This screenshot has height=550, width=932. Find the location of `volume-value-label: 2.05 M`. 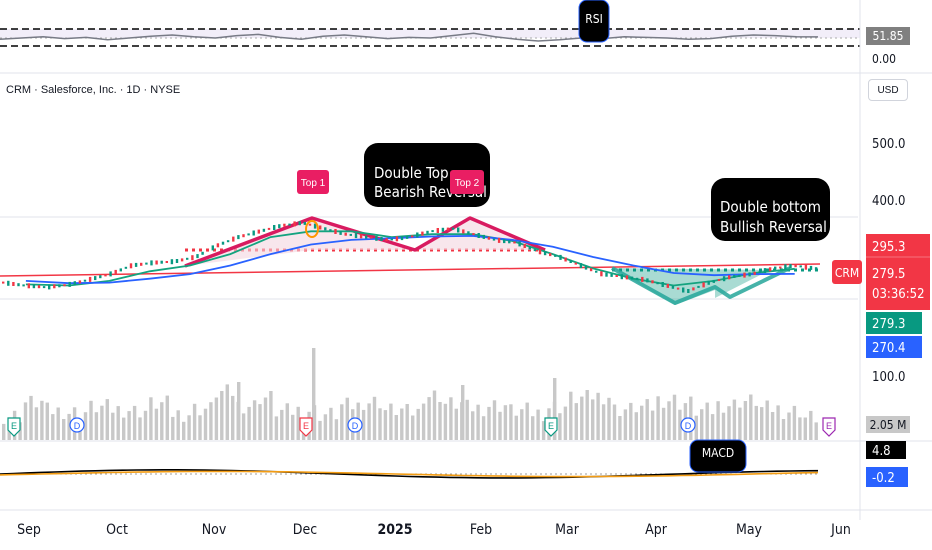

volume-value-label: 2.05 M is located at coordinates (888, 425).